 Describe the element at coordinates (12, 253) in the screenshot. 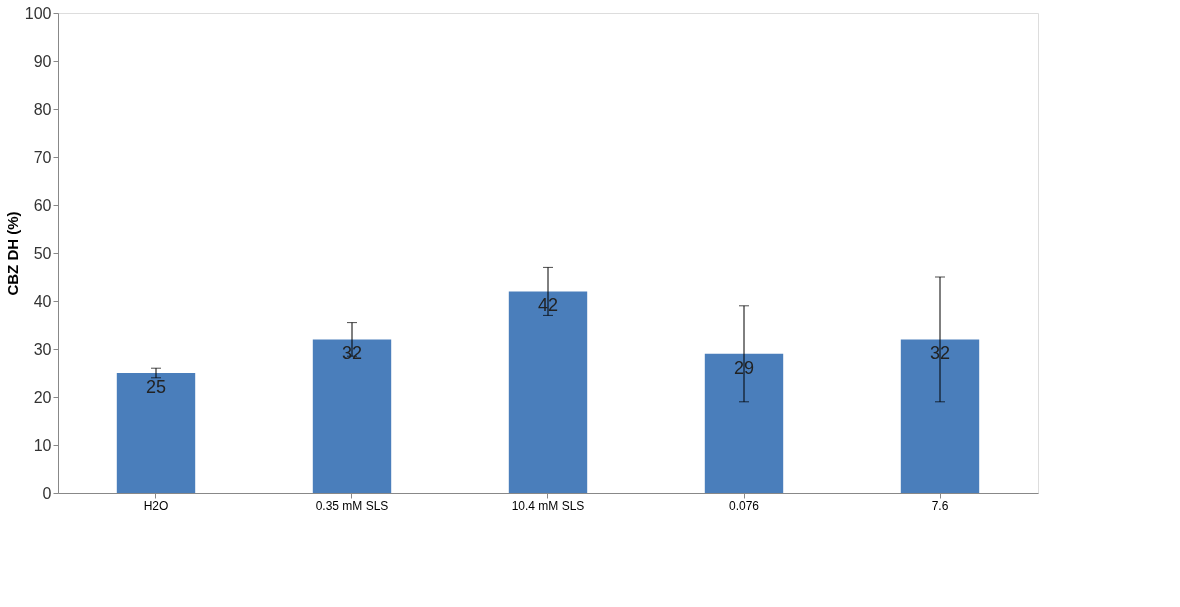

I see `y-axis-title: CBZ DH (%)` at that location.